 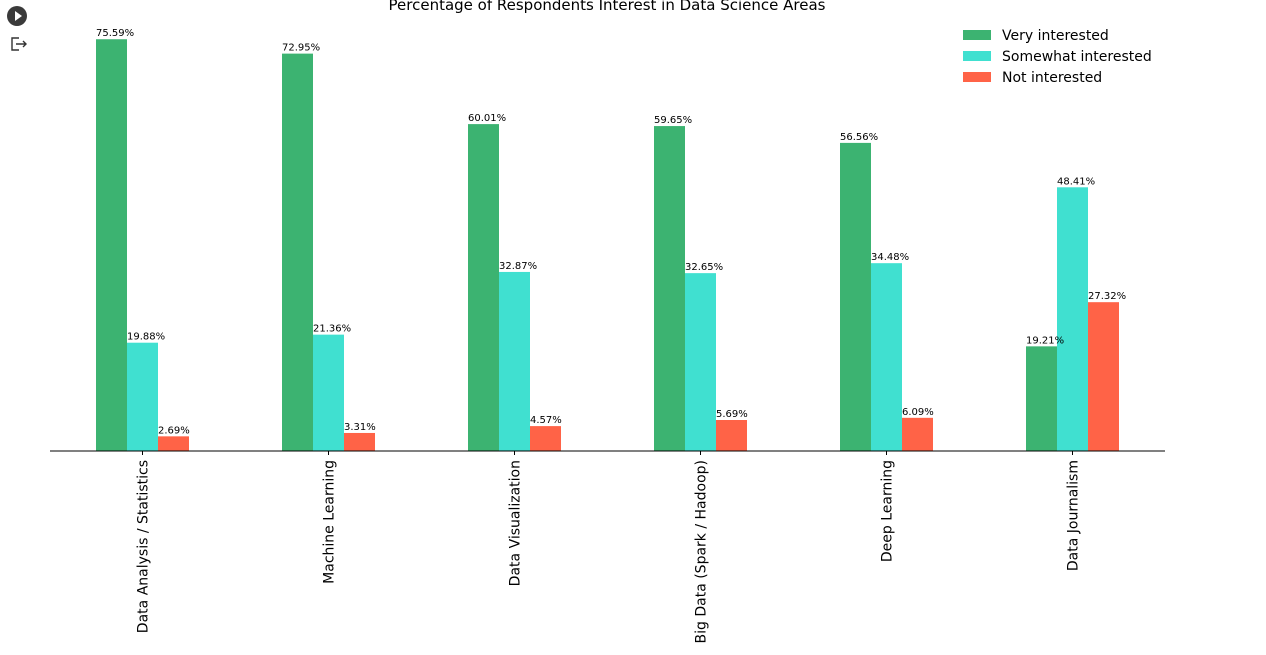 What do you see at coordinates (704, 267) in the screenshot?
I see `data-label-3-1: 32.65%` at bounding box center [704, 267].